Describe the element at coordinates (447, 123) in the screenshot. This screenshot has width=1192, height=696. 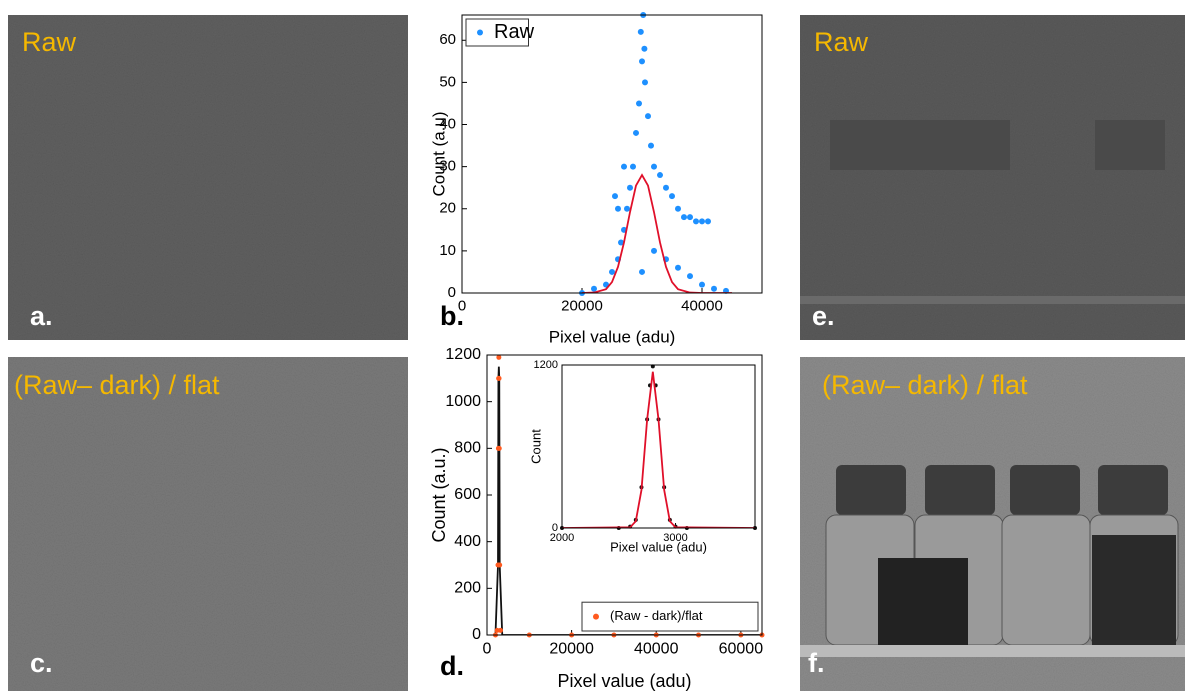
I see `y-tick-label: 40` at that location.